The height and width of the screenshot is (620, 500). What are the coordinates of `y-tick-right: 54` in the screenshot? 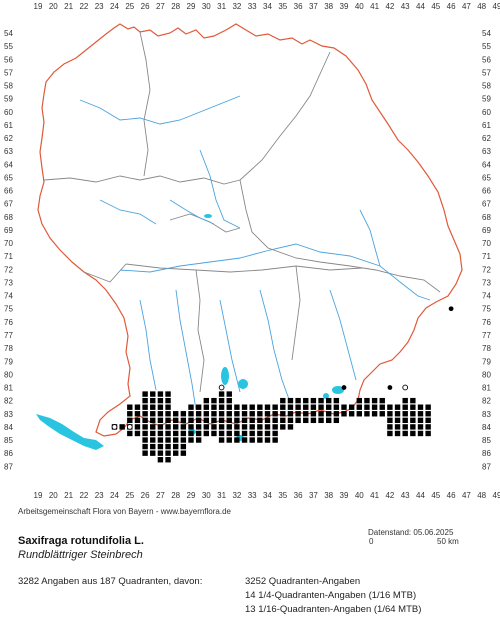 It's located at (486, 33).